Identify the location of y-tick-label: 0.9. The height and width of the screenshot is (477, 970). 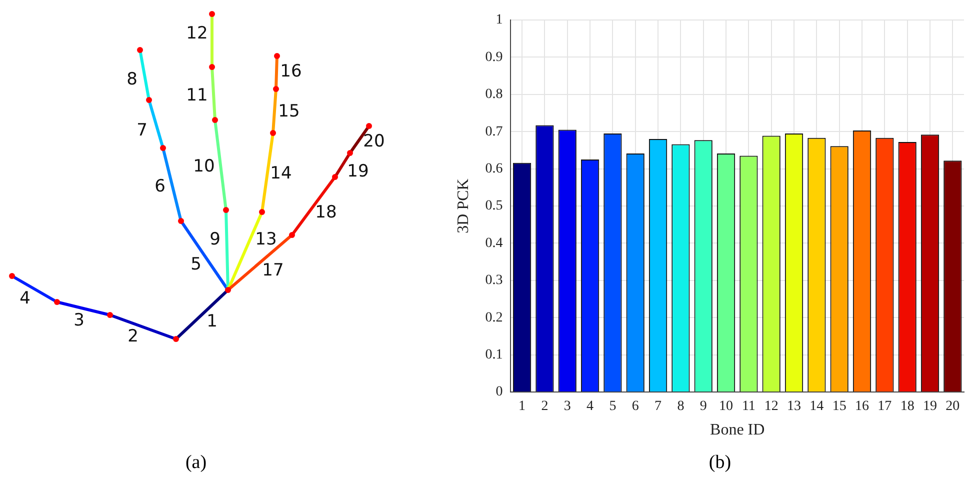
(494, 57).